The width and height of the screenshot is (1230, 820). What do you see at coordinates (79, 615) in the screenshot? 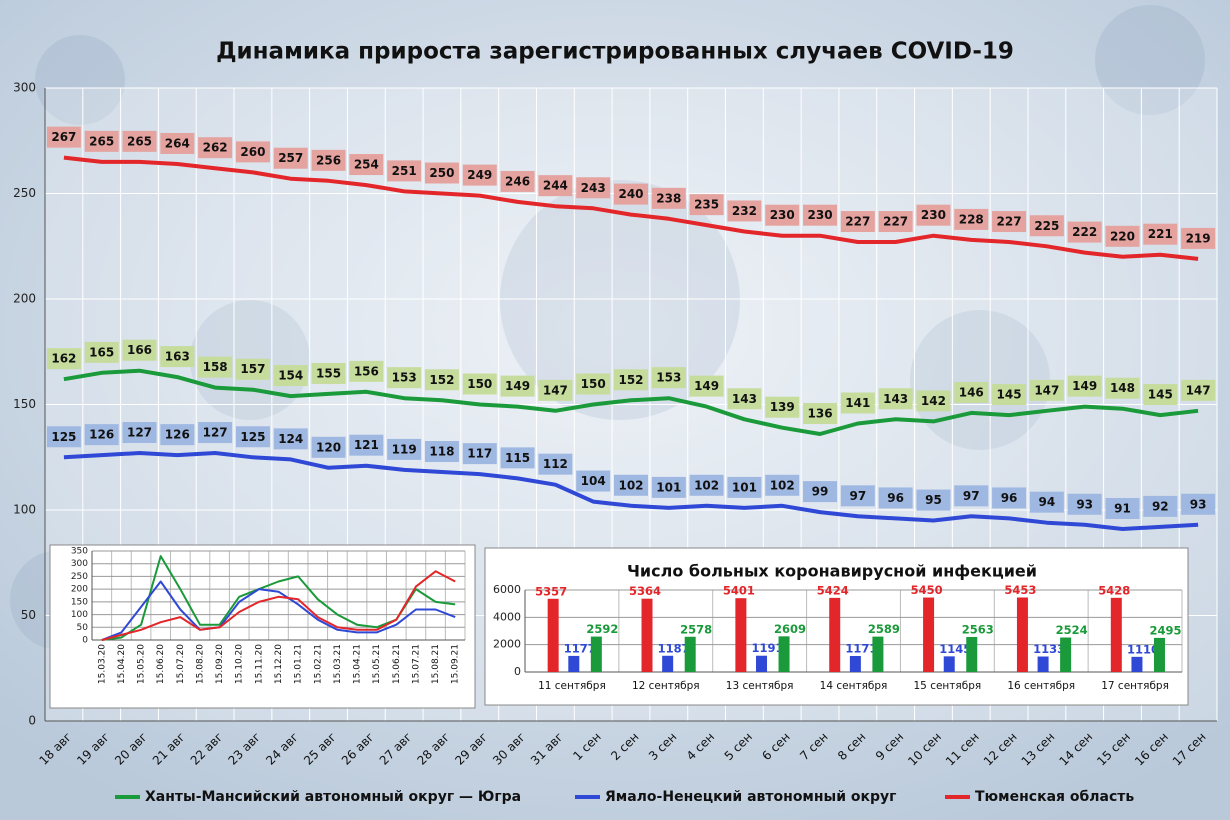
I see `y-tick-label: 100` at bounding box center [79, 615].